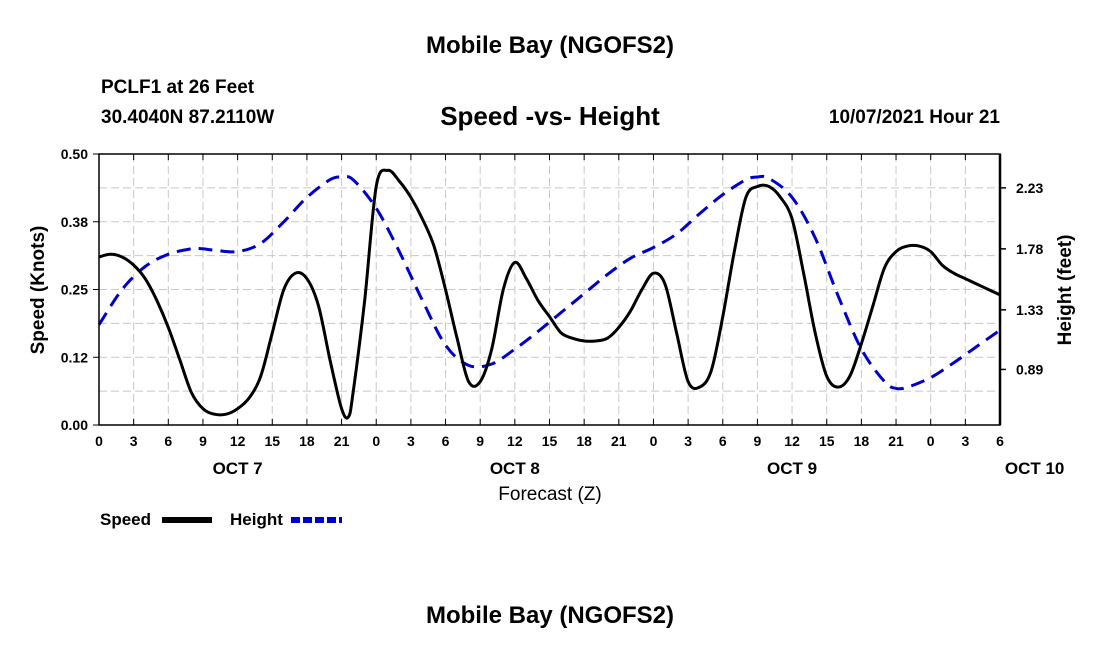  I want to click on y-left-tick-label: 0.38, so click(74, 222).